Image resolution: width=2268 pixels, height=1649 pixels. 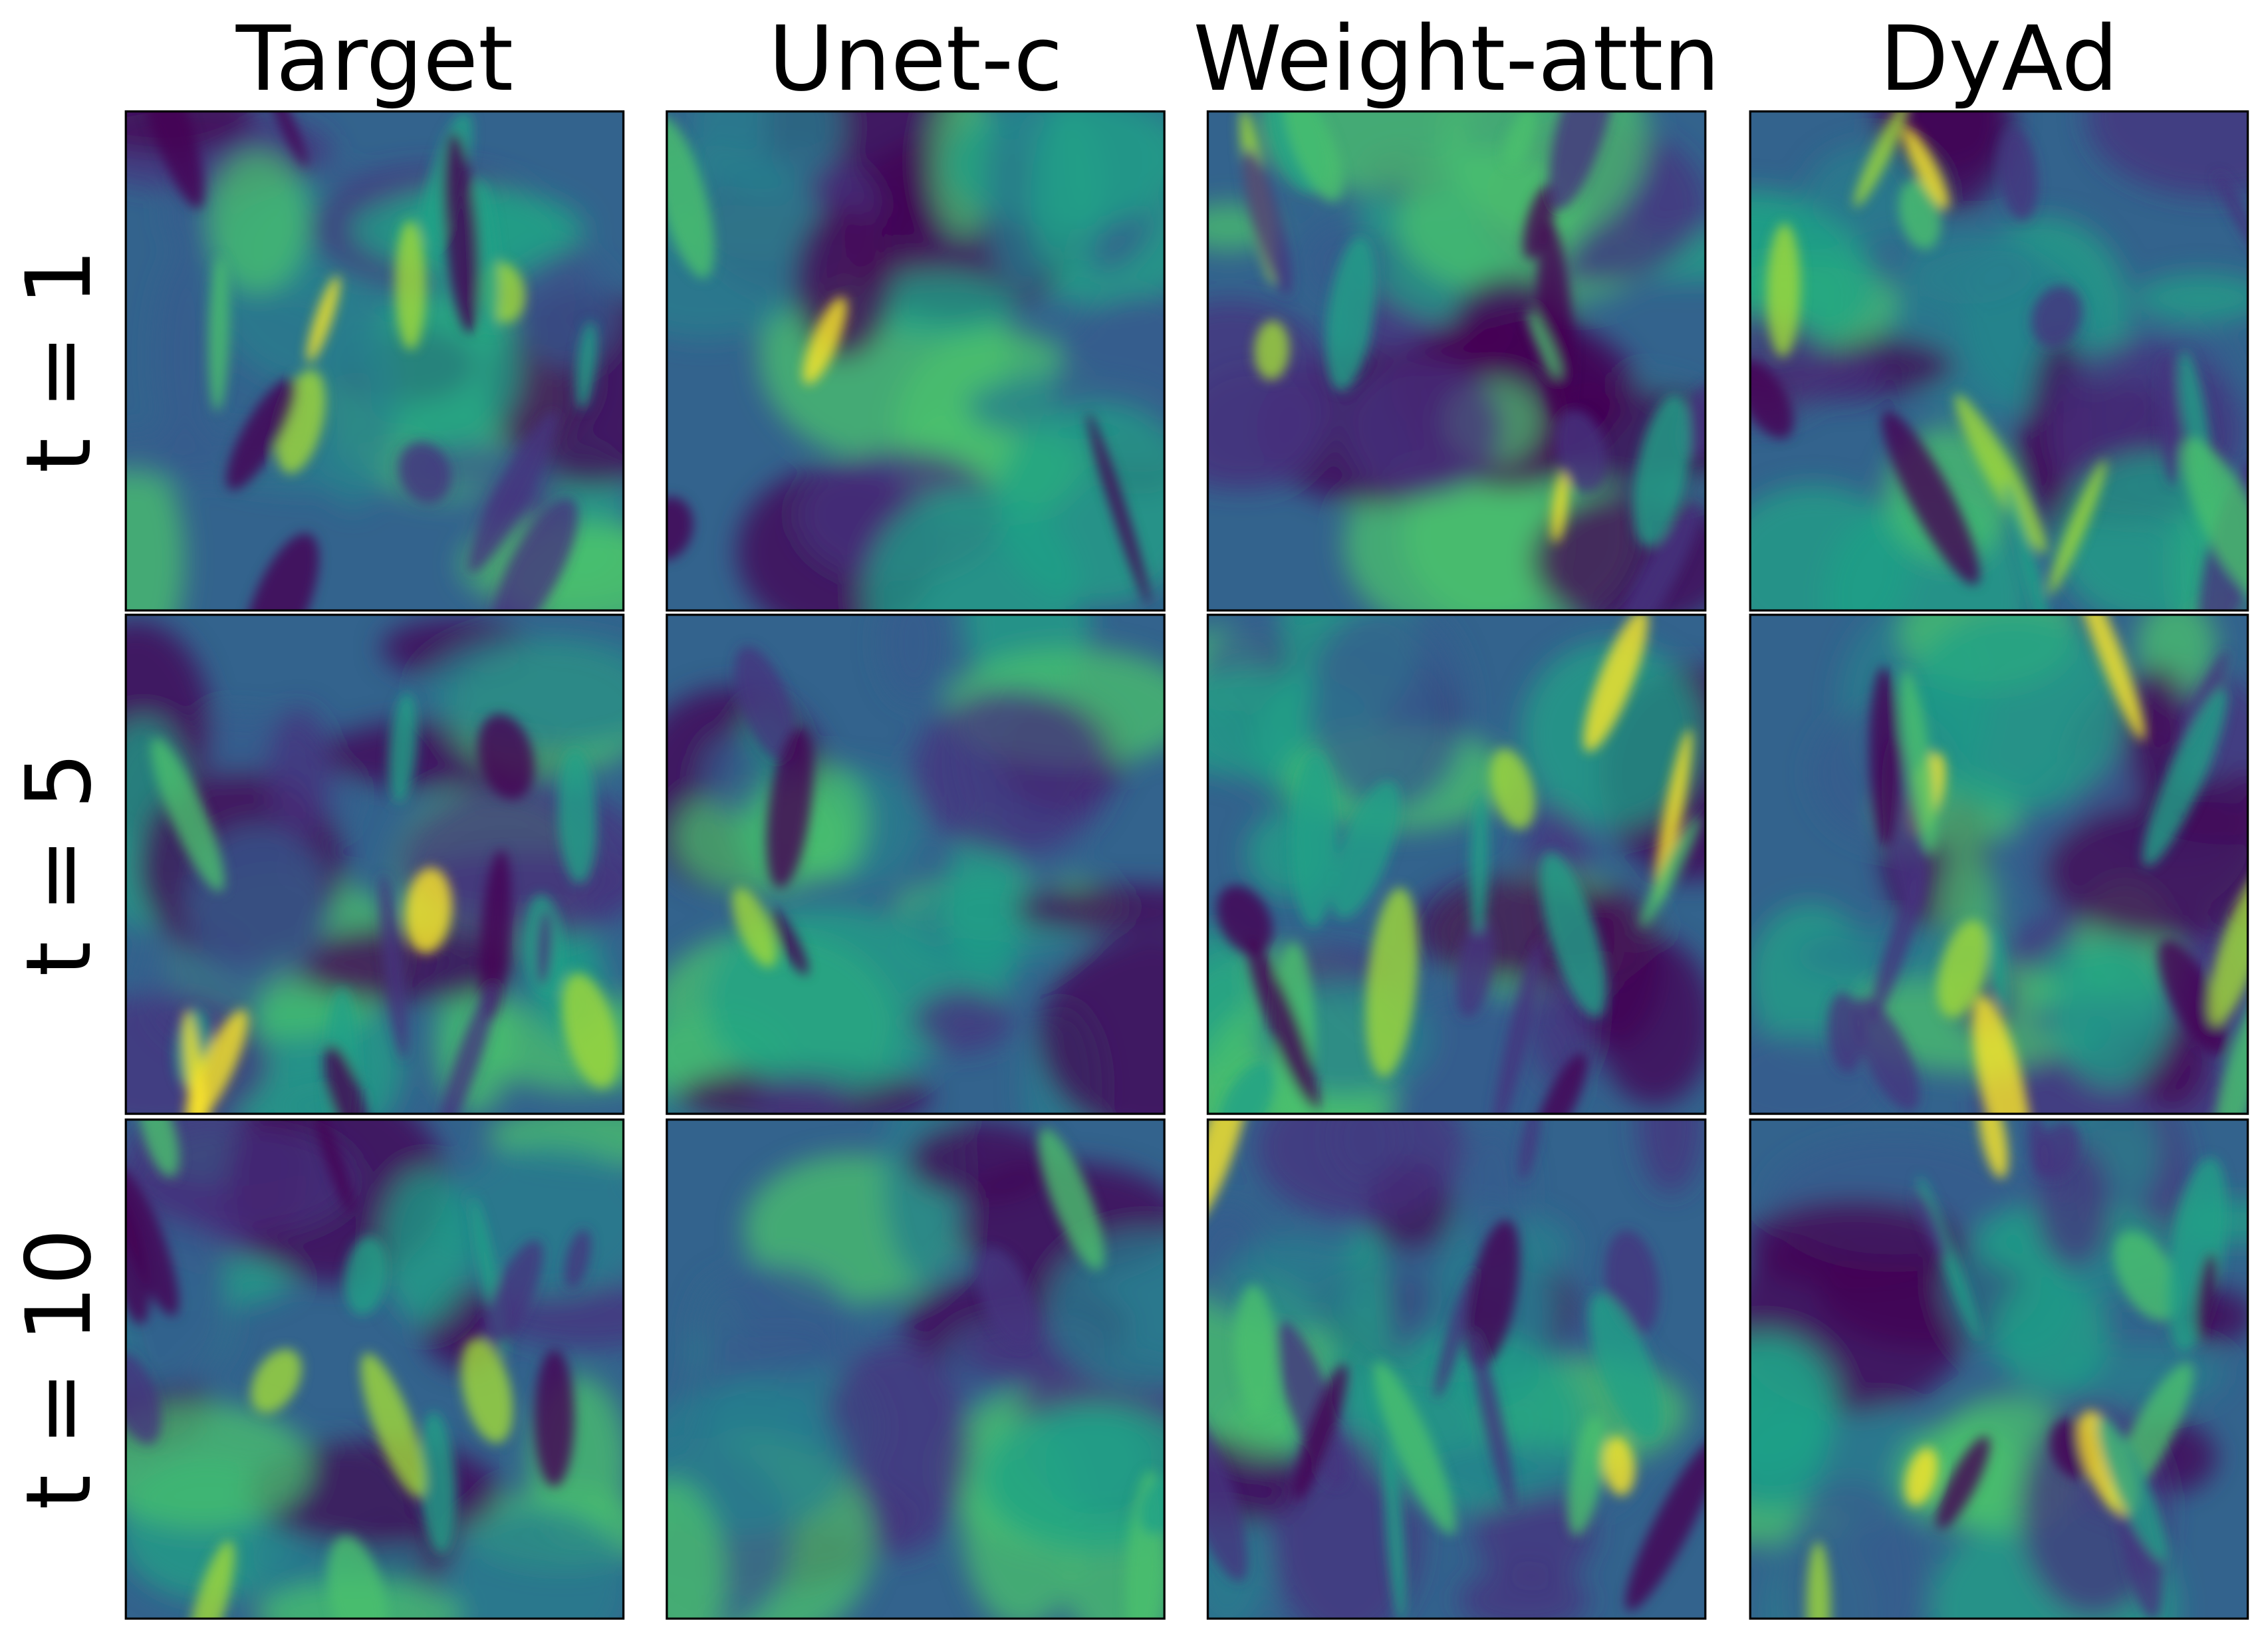 What do you see at coordinates (1999, 59) in the screenshot?
I see `column-title: DyAd` at bounding box center [1999, 59].